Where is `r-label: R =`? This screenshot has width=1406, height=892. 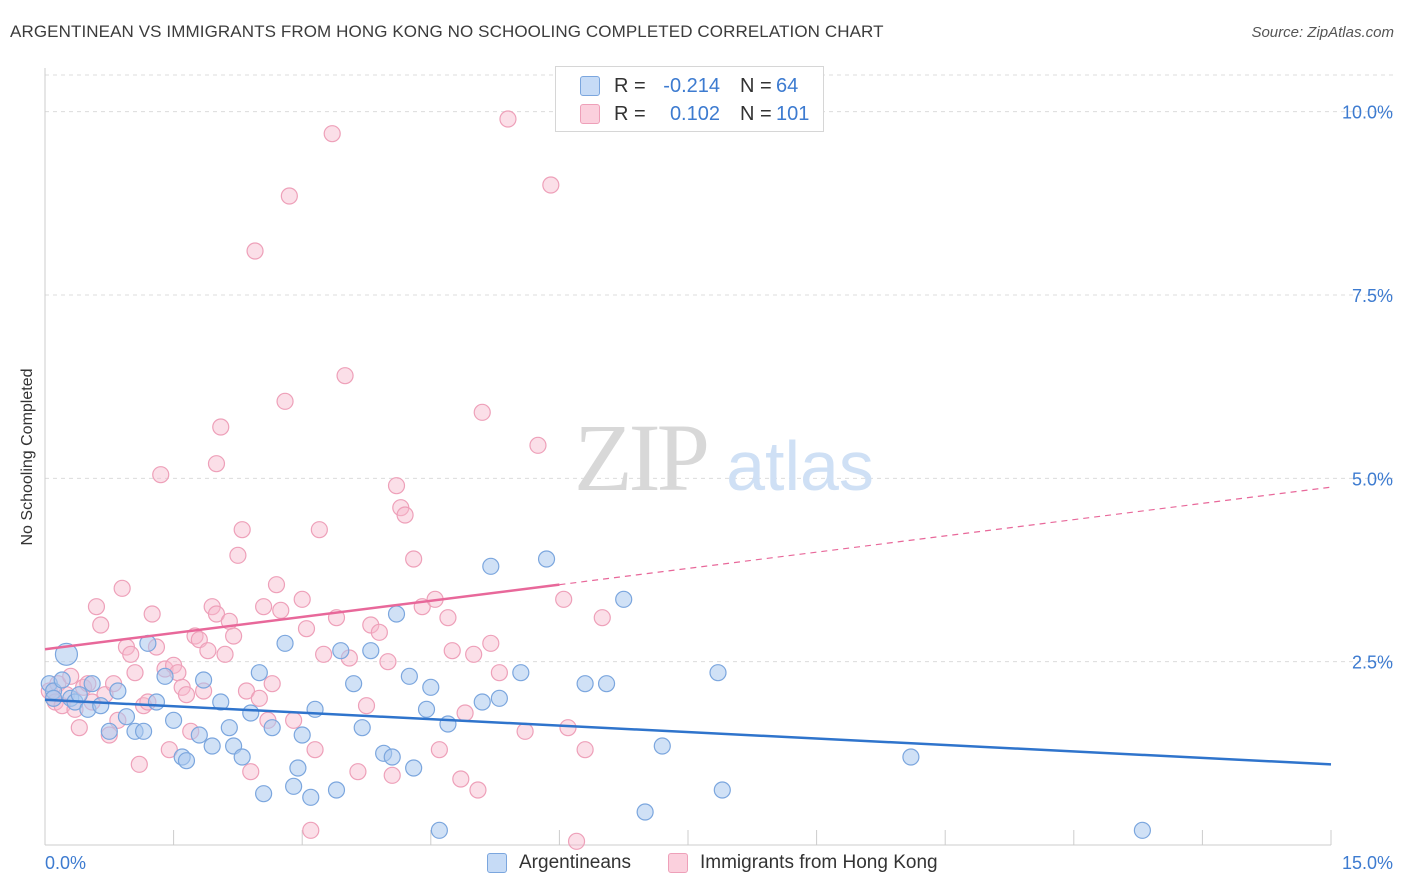 r-label: R = is located at coordinates (630, 113).